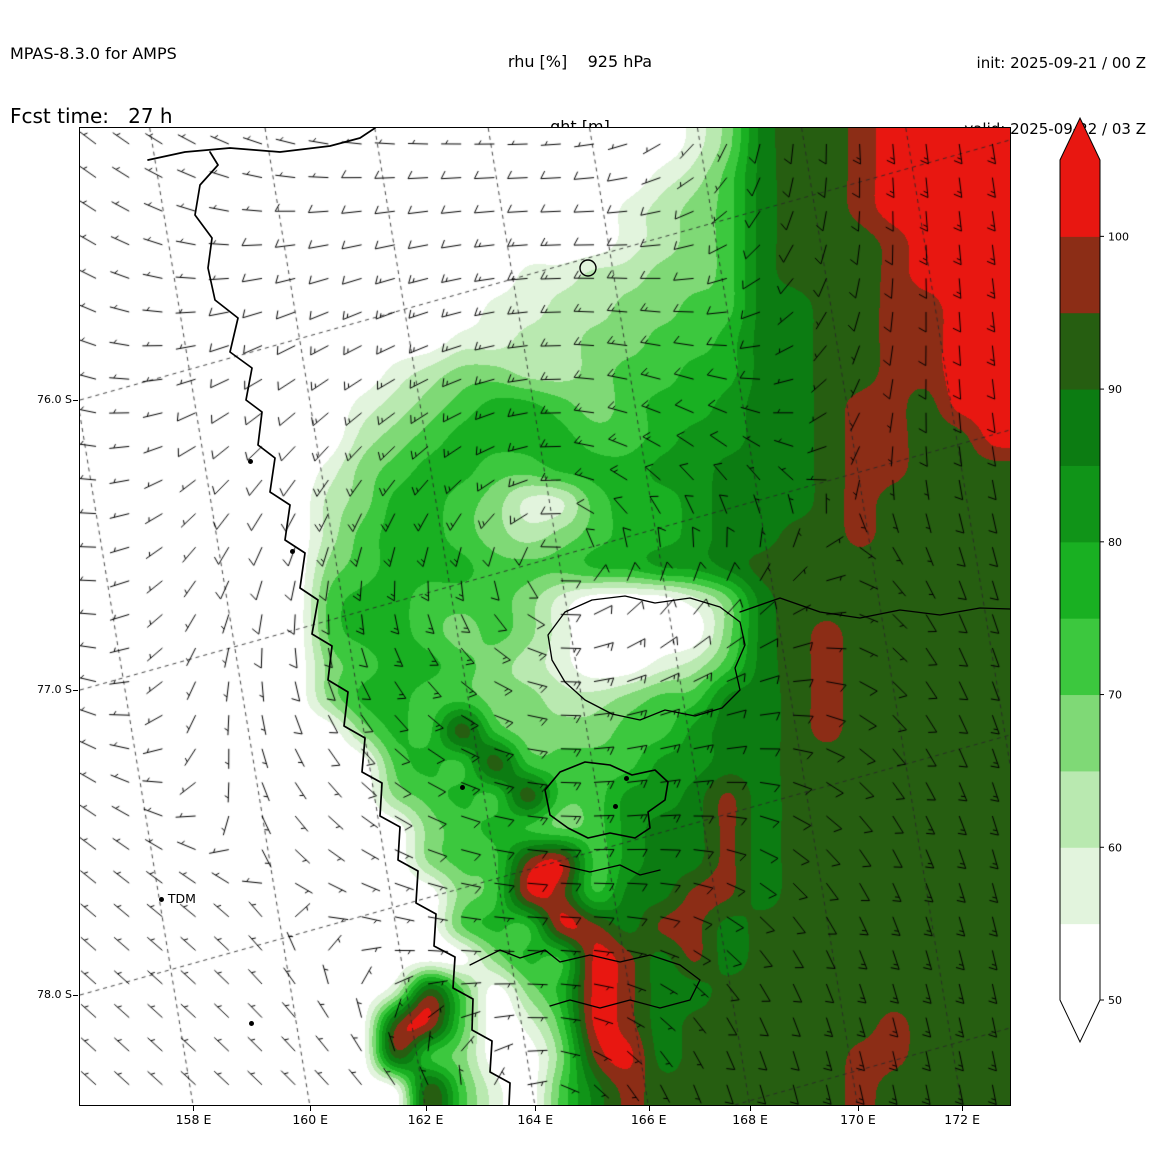  What do you see at coordinates (91, 116) in the screenshot?
I see `forecast-time: Fcst time: 27 h` at bounding box center [91, 116].